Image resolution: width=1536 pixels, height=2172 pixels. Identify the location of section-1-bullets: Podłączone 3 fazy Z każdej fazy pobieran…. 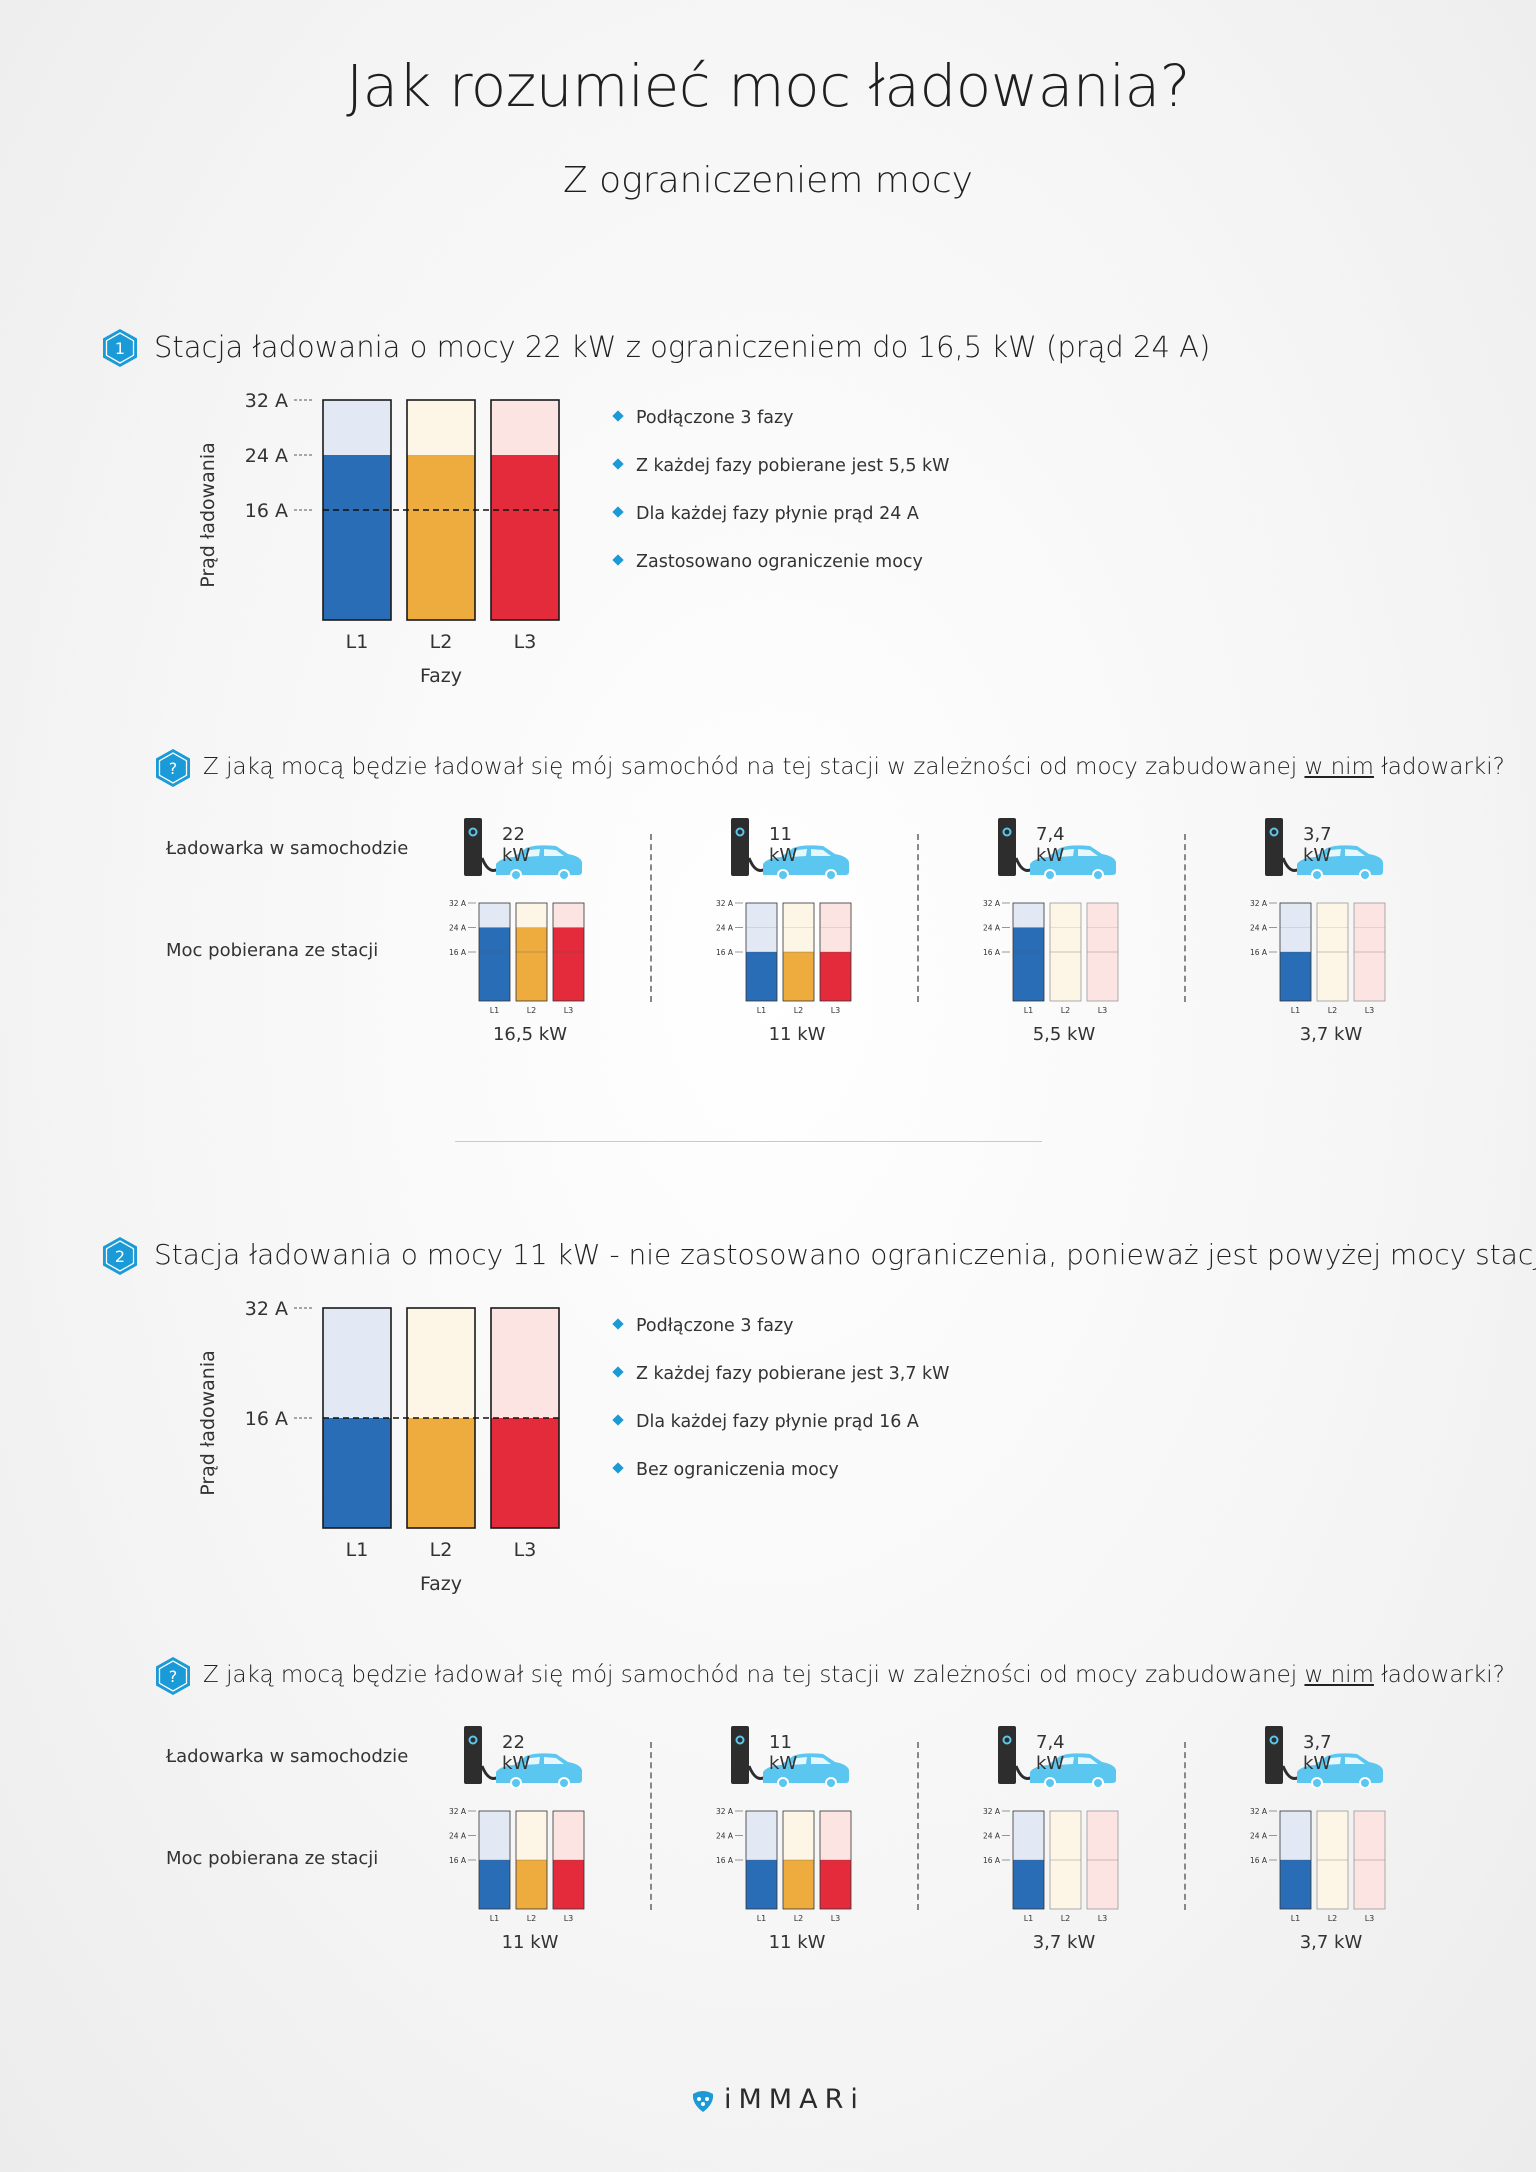
(781, 504).